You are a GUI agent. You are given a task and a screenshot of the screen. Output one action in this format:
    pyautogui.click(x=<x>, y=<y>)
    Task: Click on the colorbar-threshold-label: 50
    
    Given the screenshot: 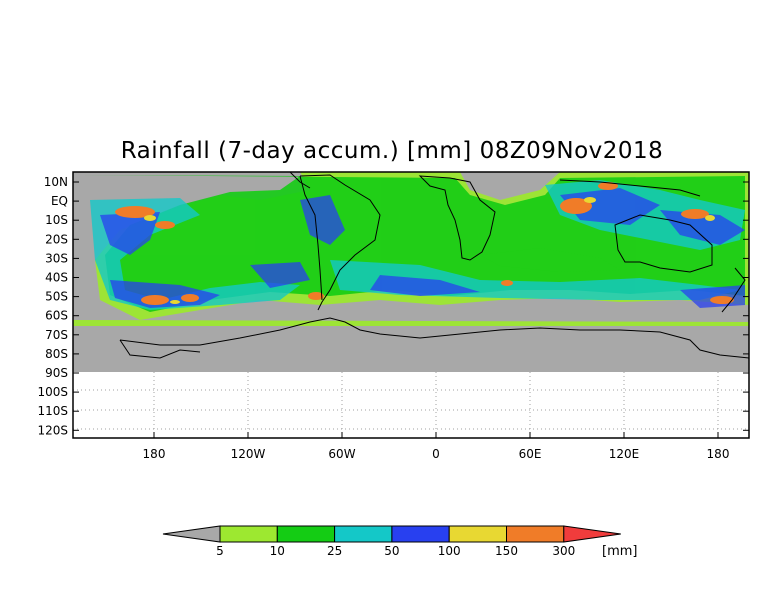 What is the action you would take?
    pyautogui.click(x=391, y=551)
    